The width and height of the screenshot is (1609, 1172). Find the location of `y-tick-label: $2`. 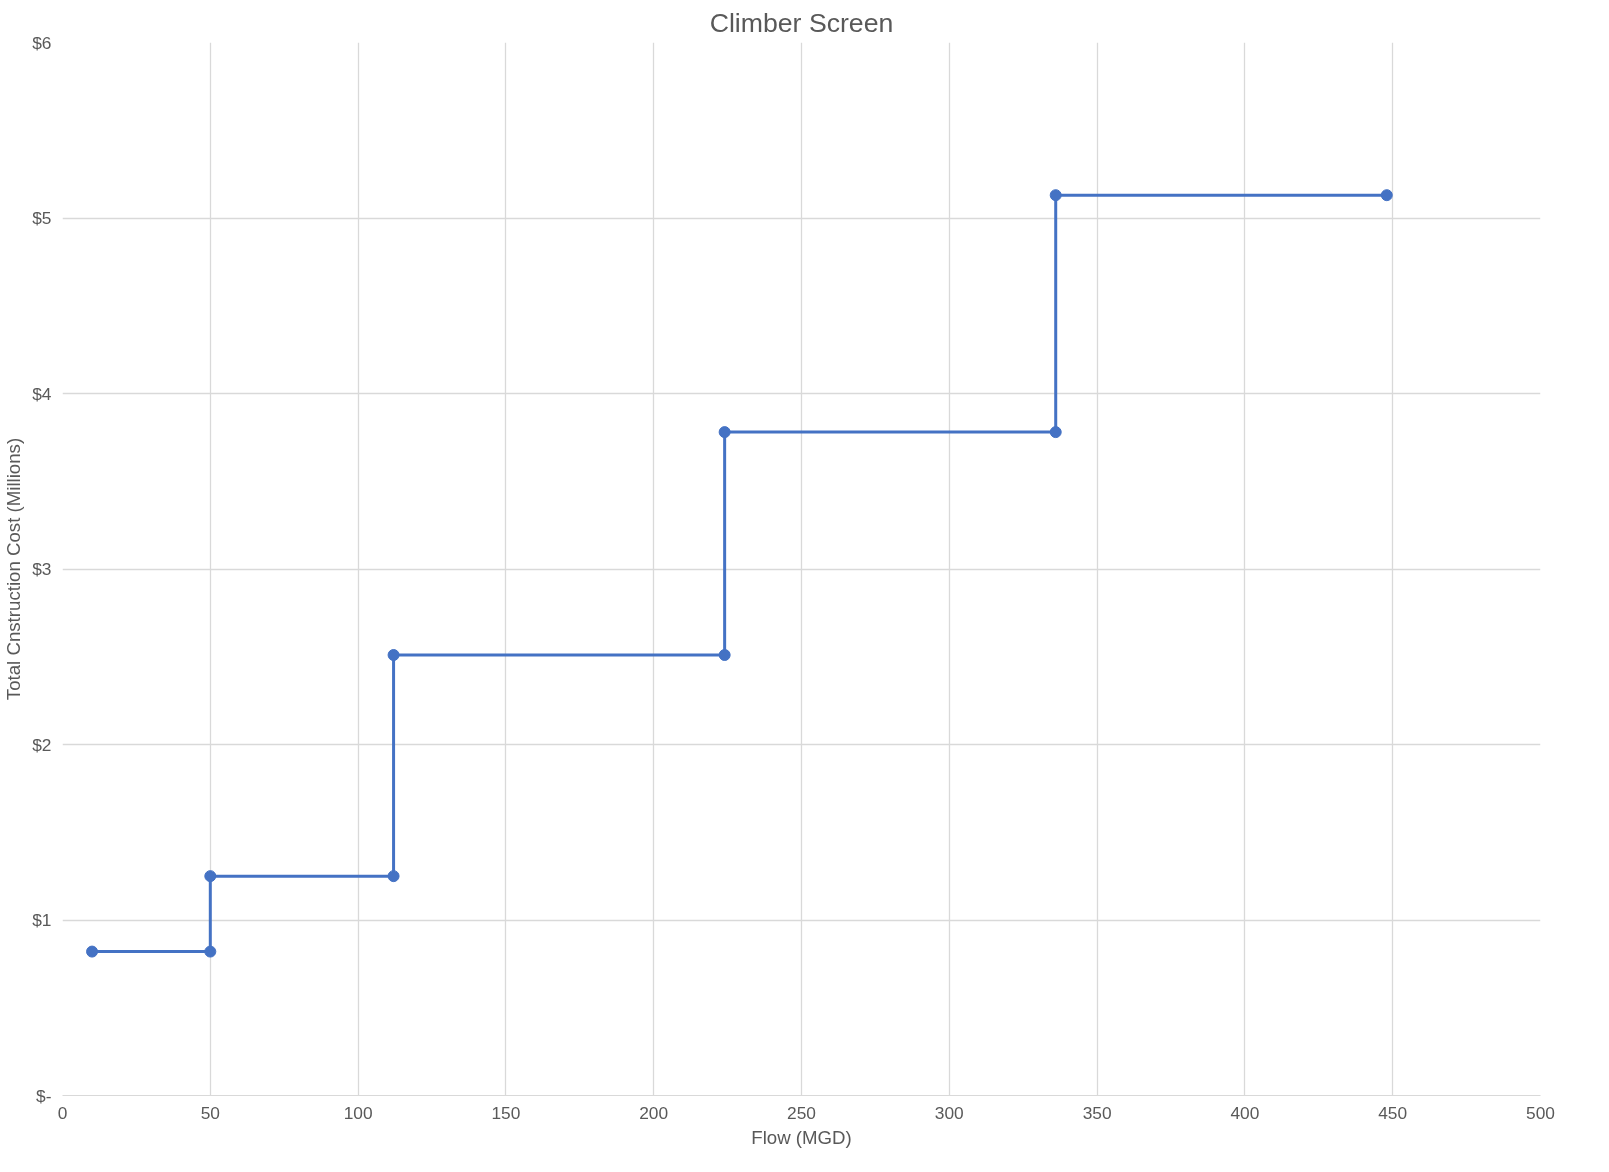

y-tick-label: $2 is located at coordinates (42, 744).